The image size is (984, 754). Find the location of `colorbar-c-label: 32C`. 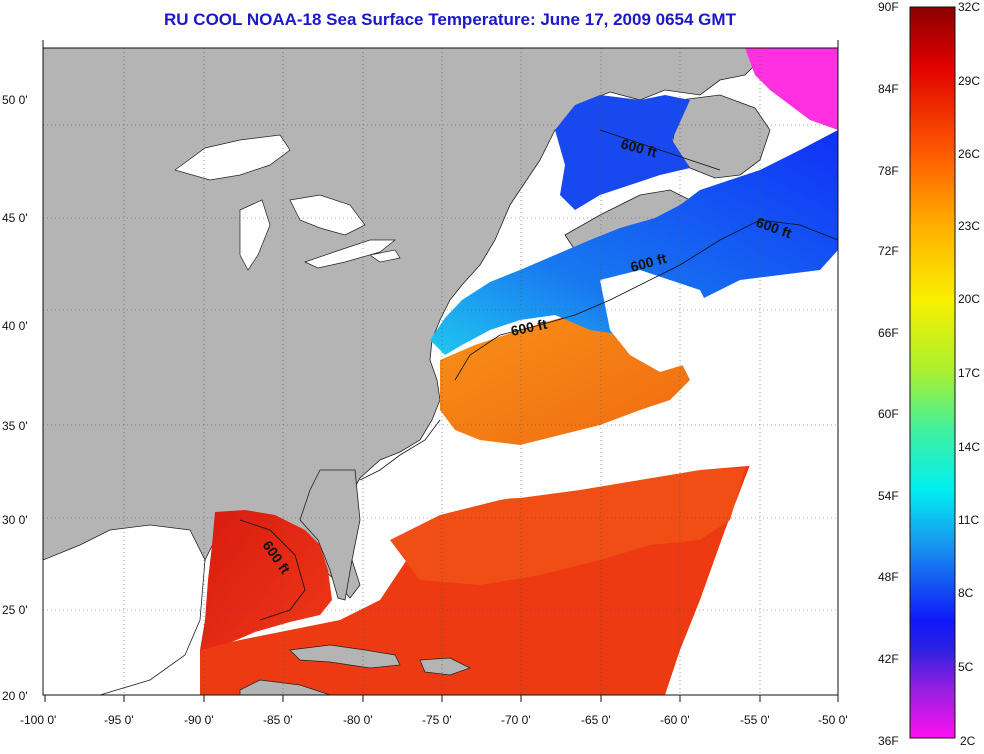

colorbar-c-label: 32C is located at coordinates (969, 7).